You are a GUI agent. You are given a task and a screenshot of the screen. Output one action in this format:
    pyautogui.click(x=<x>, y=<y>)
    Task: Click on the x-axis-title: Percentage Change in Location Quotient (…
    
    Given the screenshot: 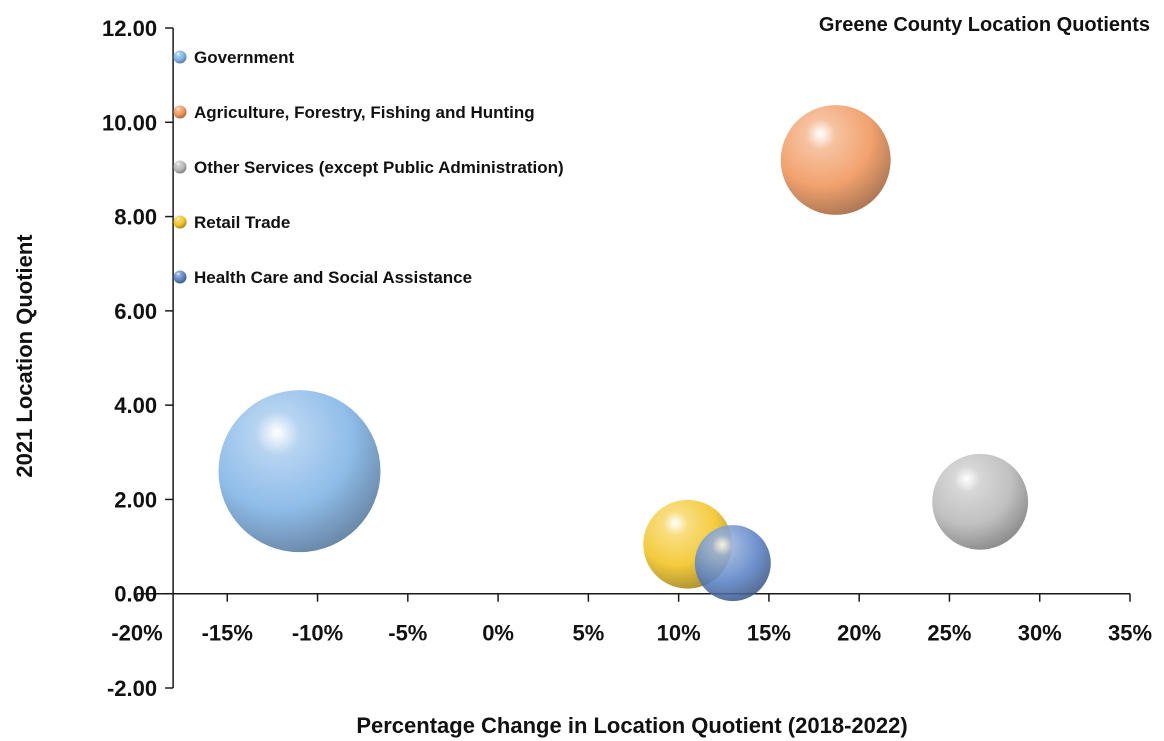 What is the action you would take?
    pyautogui.click(x=631, y=725)
    